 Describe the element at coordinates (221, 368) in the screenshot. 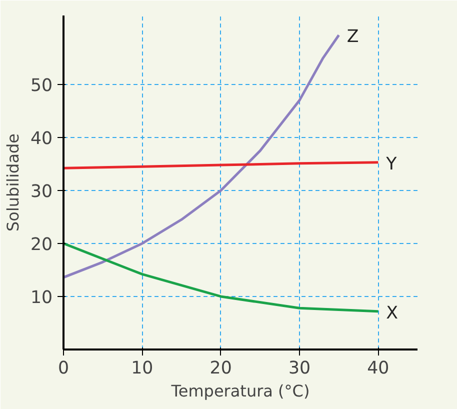

I see `x-tick-label: 20` at that location.